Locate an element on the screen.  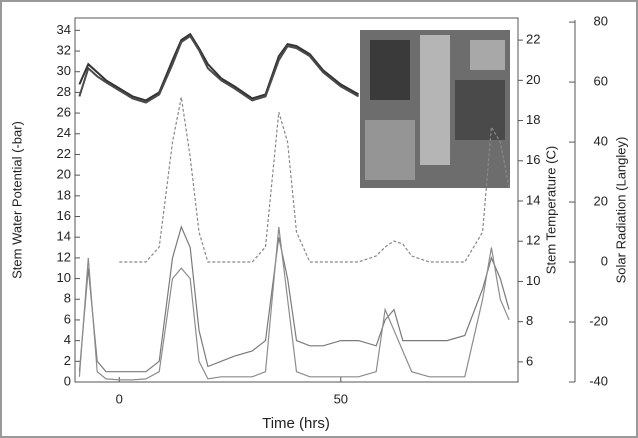
y-tick-label: 12 is located at coordinates (64, 256).